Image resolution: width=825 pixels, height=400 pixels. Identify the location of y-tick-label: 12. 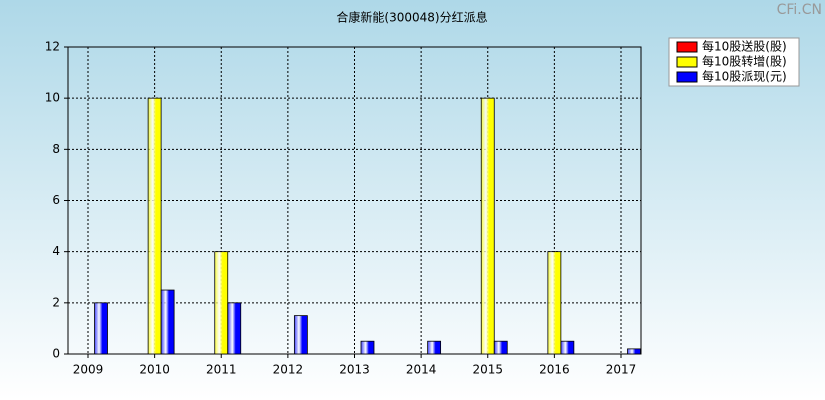
(52, 47).